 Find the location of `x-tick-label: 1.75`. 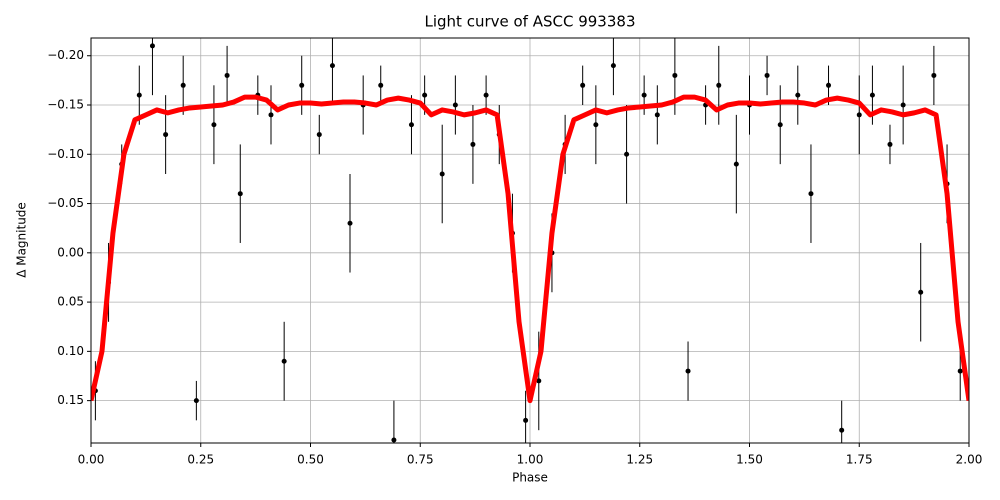

x-tick-label: 1.75 is located at coordinates (859, 460).